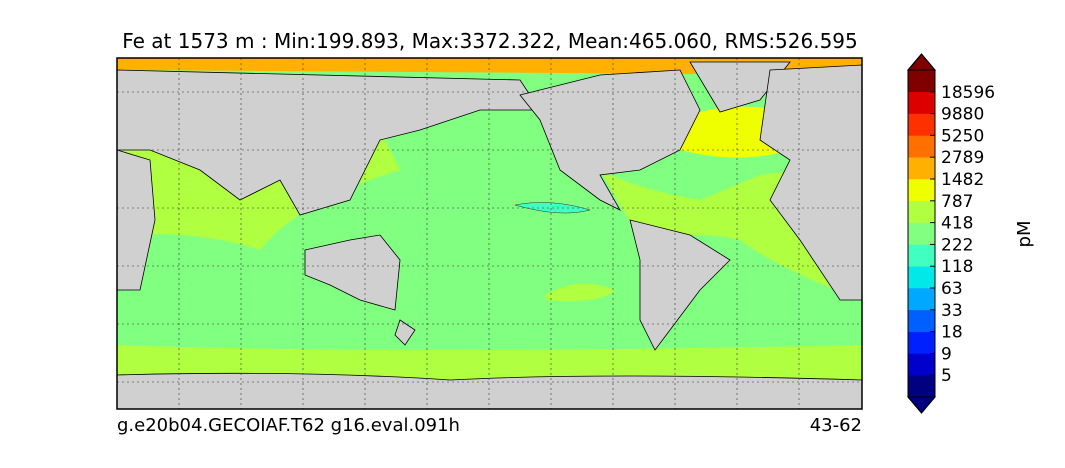  I want to click on colorbar-tick-label: 9, so click(946, 354).